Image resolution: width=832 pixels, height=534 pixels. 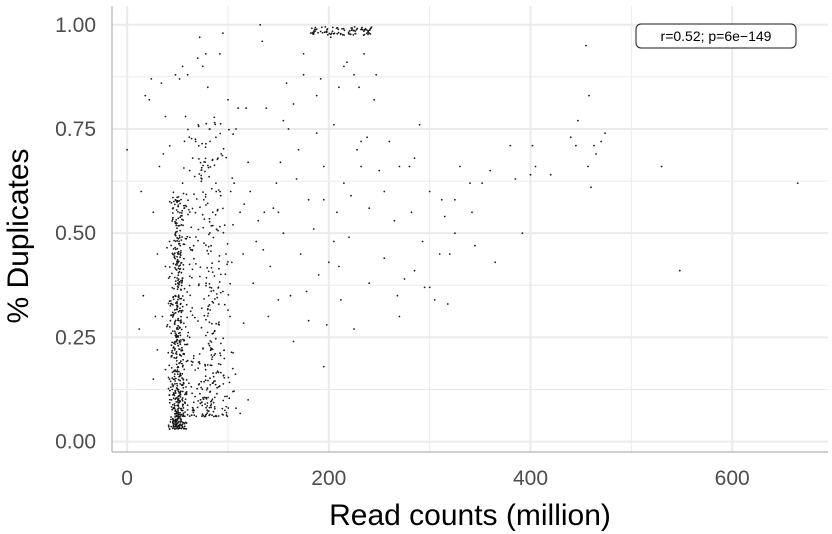 What do you see at coordinates (75, 234) in the screenshot?
I see `y-tick-labels: 0.00 0.25 0.50 0.75 1.00` at bounding box center [75, 234].